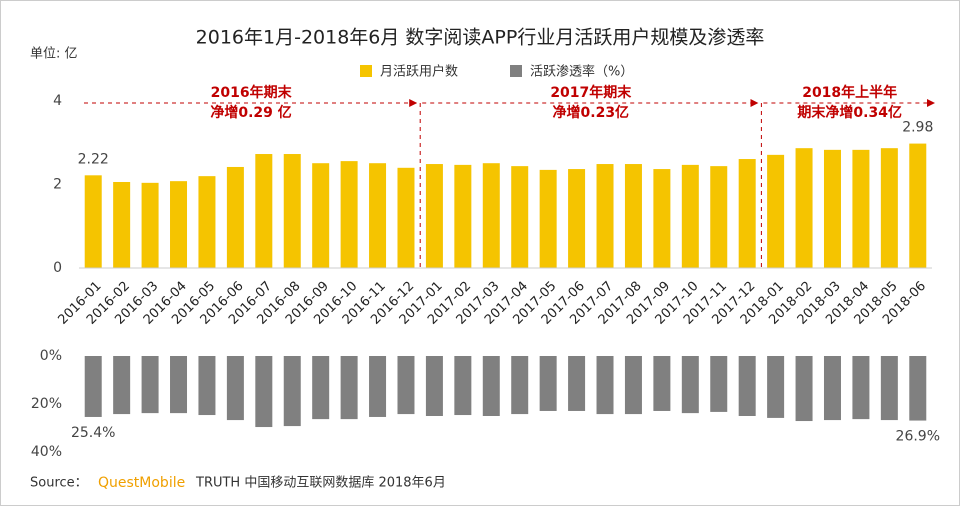 The image size is (960, 506). Describe the element at coordinates (419, 72) in the screenshot. I see `legend-label: 月活跃用户数` at that location.